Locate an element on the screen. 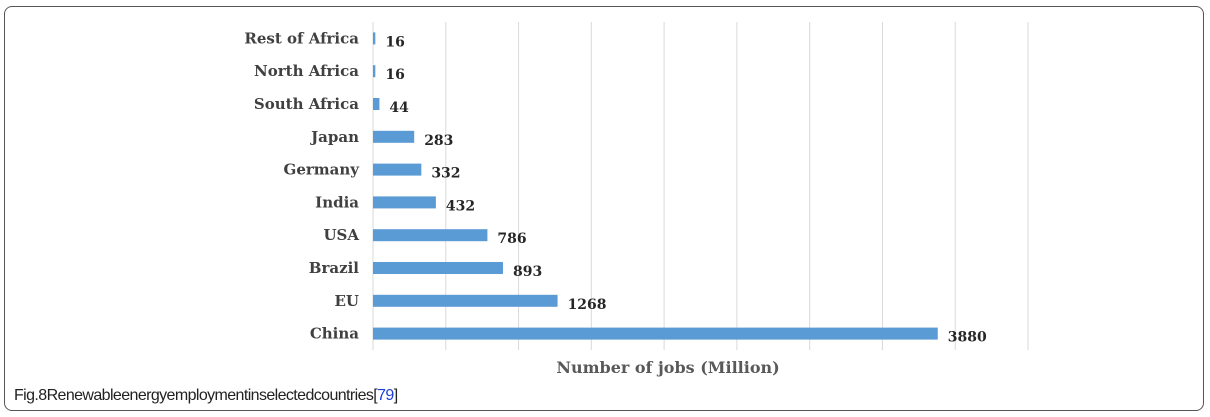  value-label: 1268 is located at coordinates (587, 305).